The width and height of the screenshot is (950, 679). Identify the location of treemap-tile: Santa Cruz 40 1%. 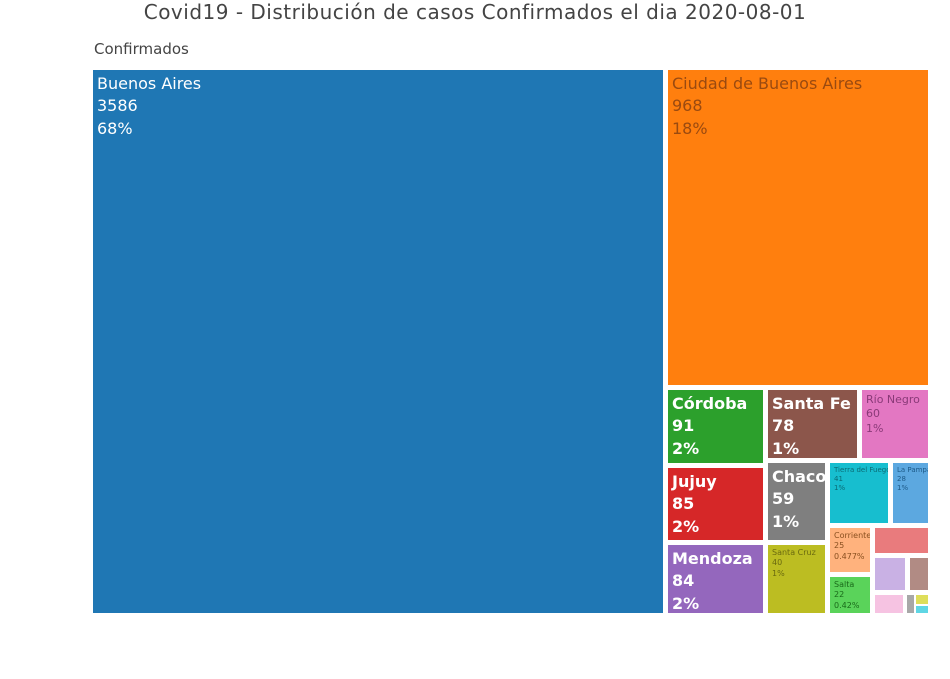
(796, 579).